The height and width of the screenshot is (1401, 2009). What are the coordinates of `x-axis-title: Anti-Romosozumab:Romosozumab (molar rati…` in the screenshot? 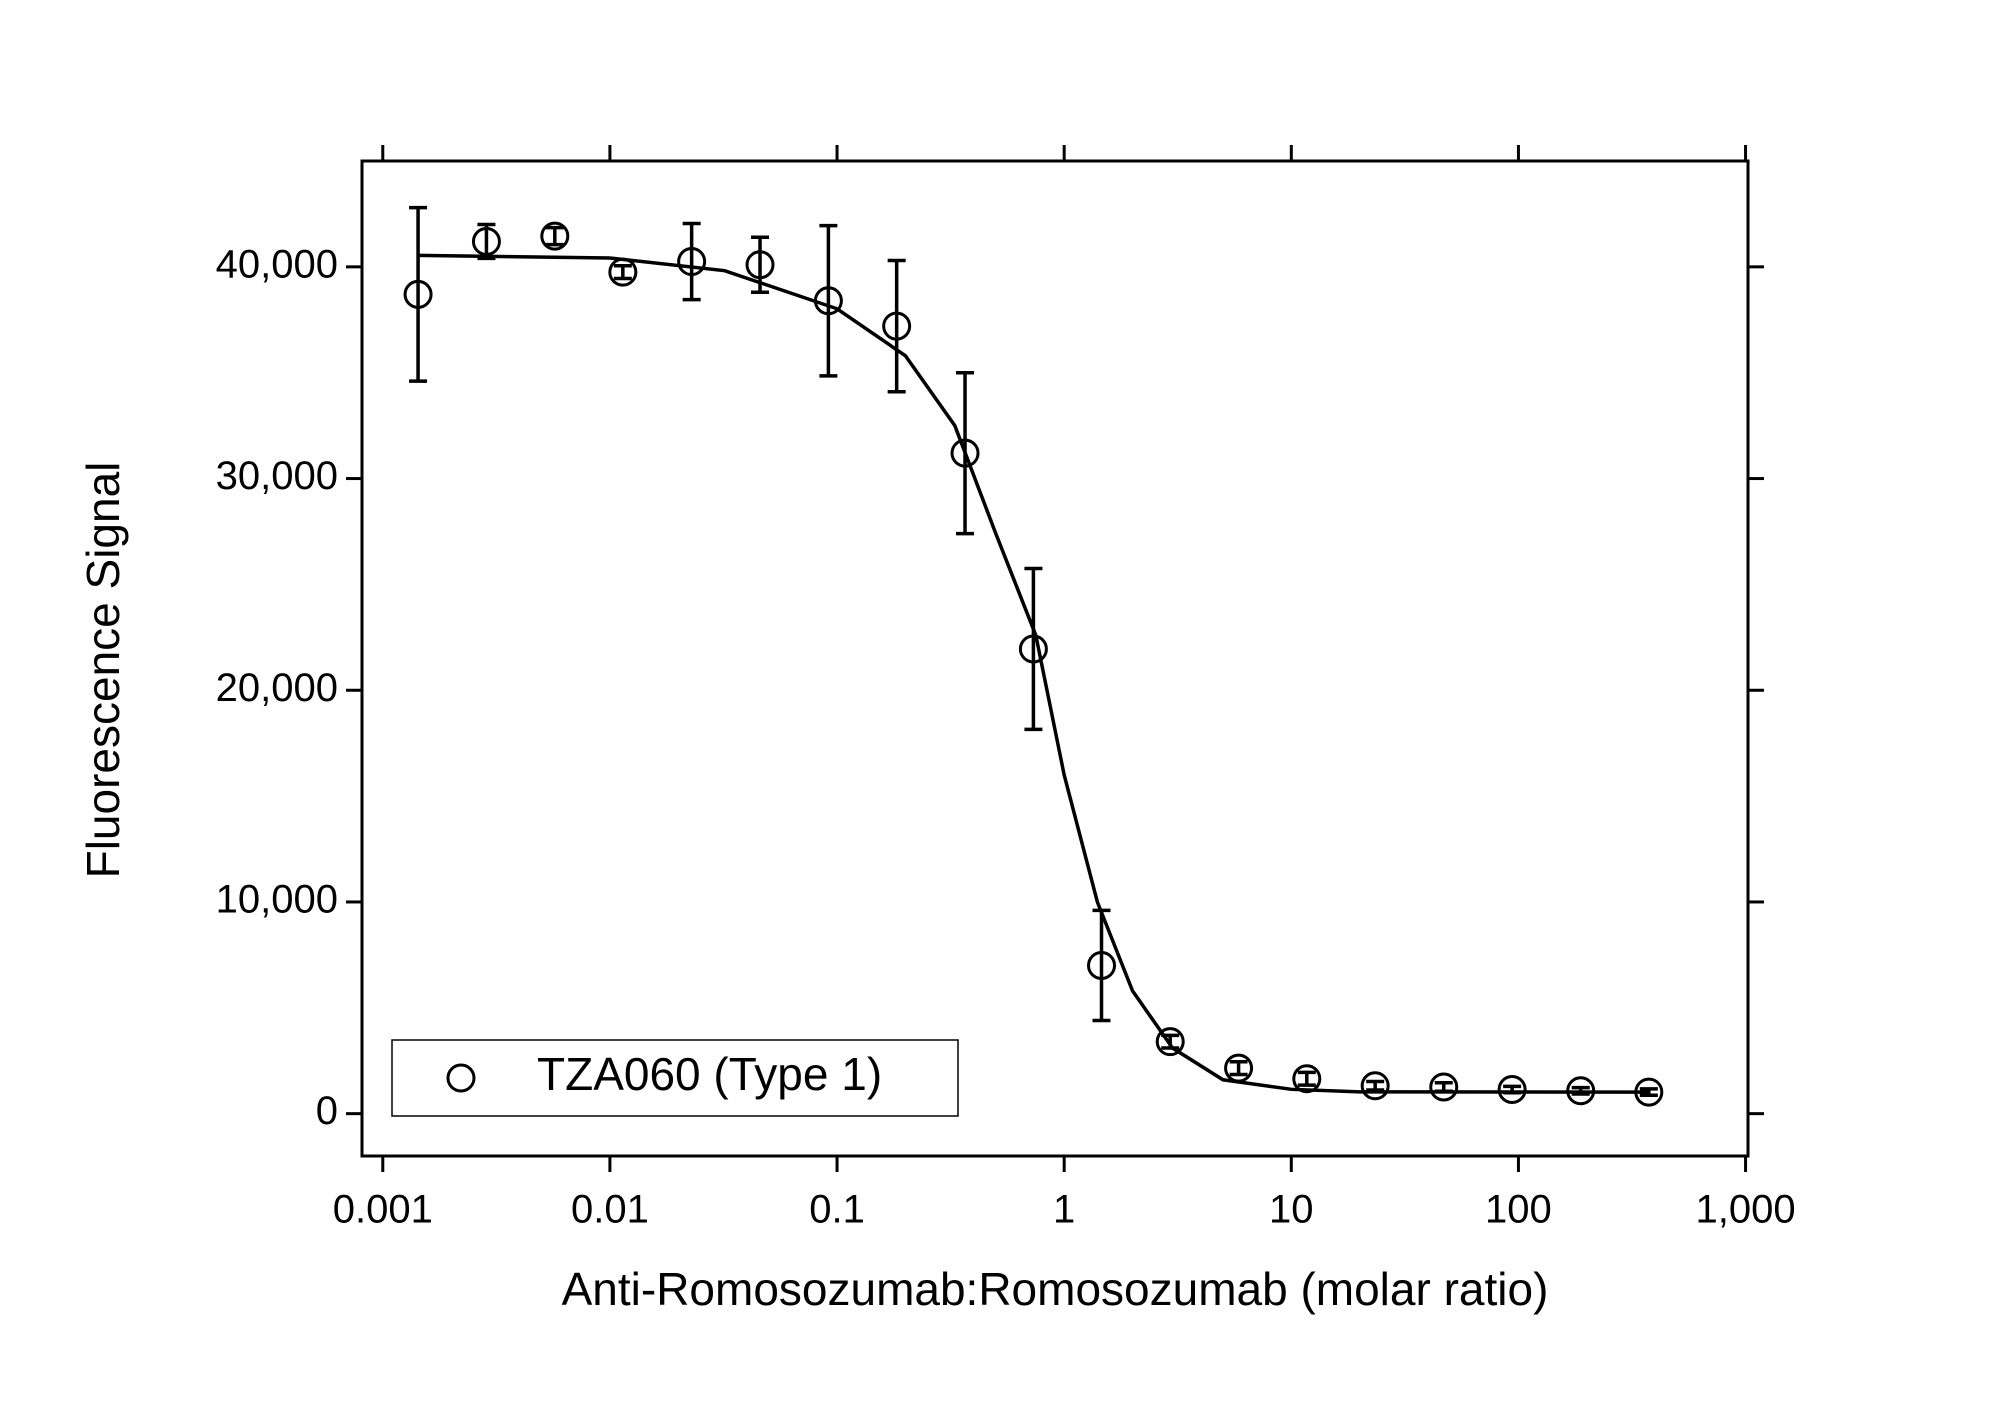 It's located at (1055, 1289).